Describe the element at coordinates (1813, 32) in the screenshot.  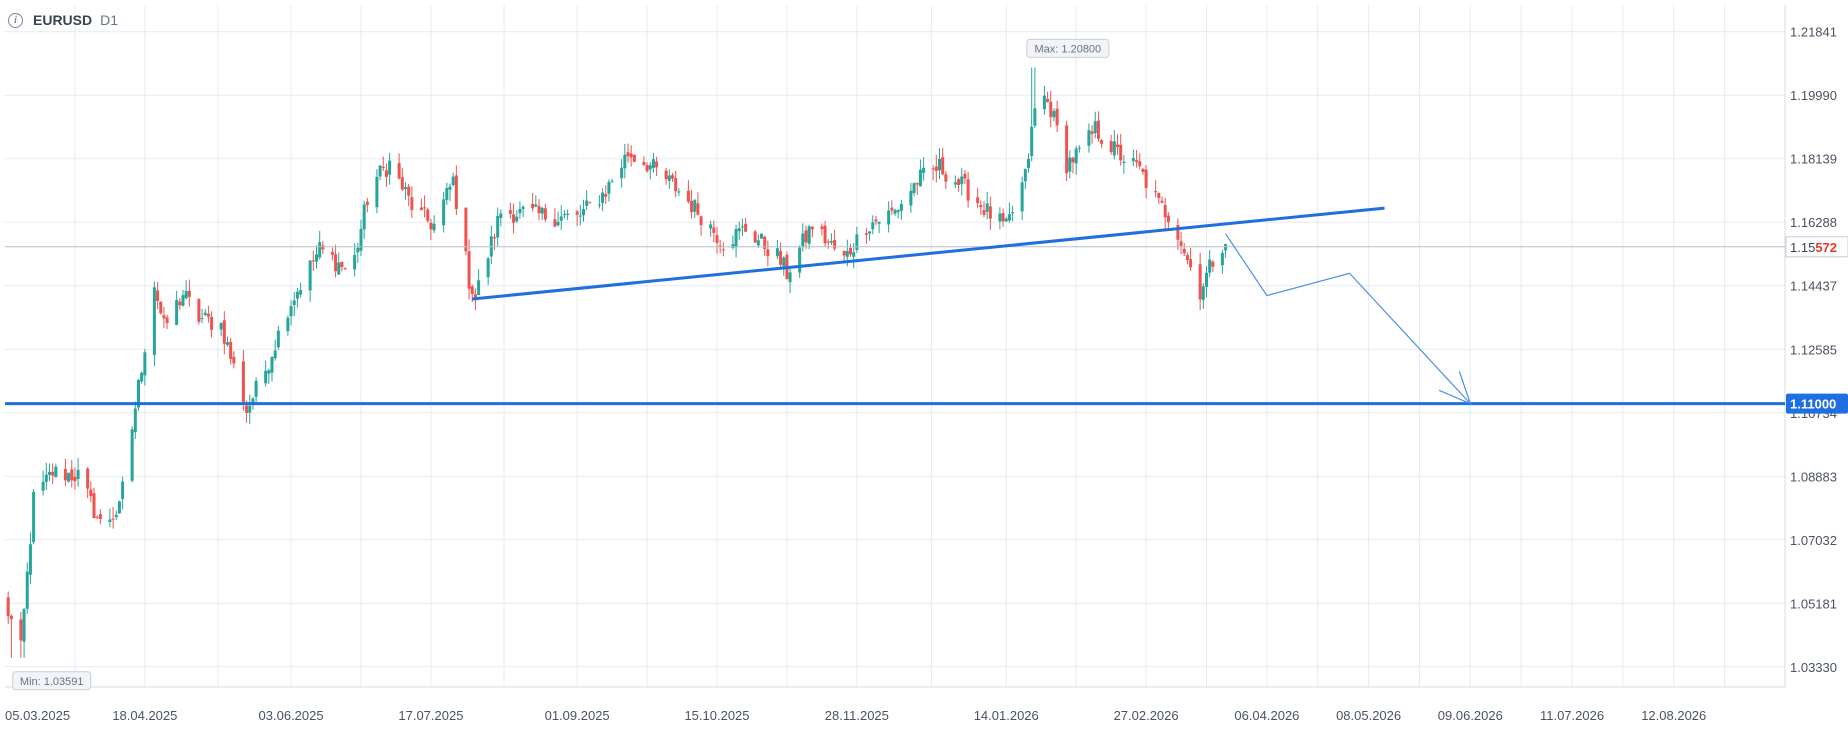
I see `y-tick-label: 1.21841` at that location.